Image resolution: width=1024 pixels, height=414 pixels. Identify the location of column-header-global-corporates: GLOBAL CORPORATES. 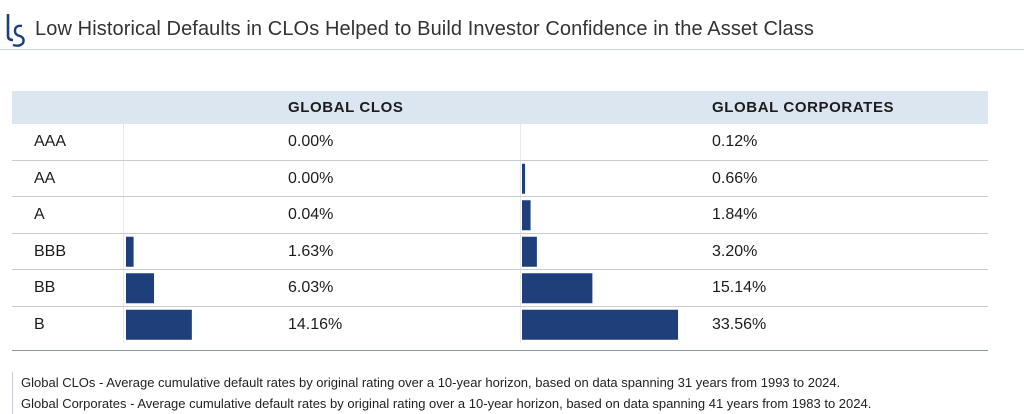
(803, 107).